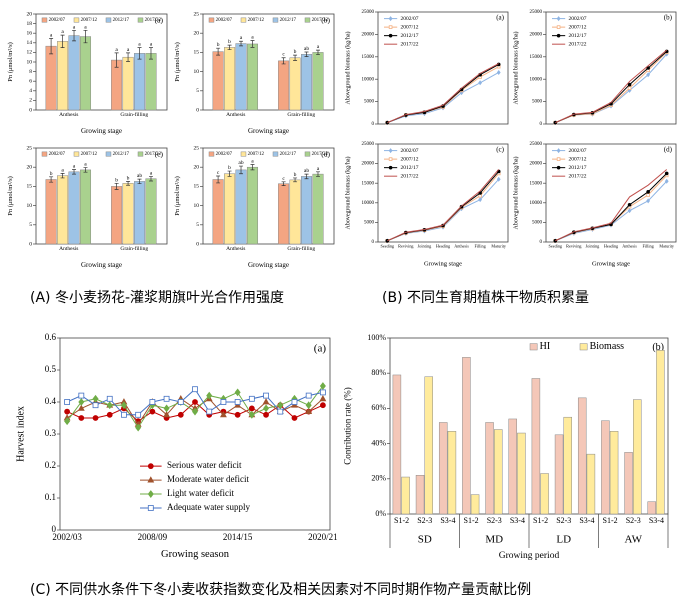  What do you see at coordinates (67, 537) in the screenshot?
I see `x-tick-label: 2002/03` at bounding box center [67, 537].